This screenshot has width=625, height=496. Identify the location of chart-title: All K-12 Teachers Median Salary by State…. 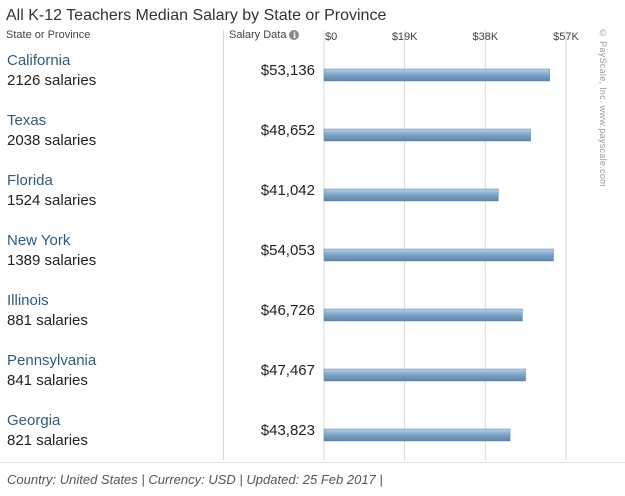
(196, 15).